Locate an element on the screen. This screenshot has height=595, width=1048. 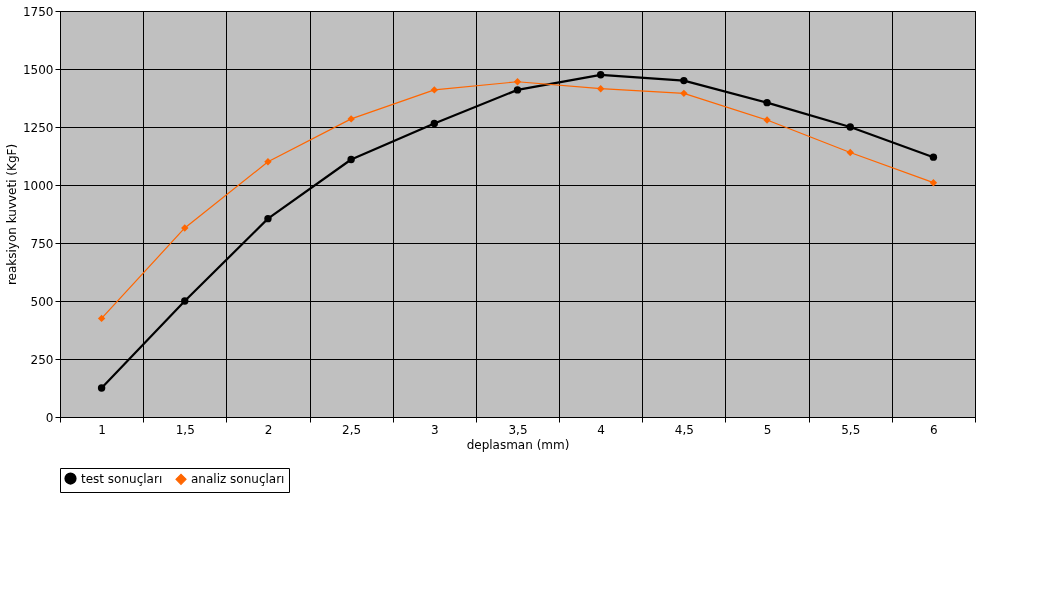
x-tick-label: 2 is located at coordinates (268, 429).